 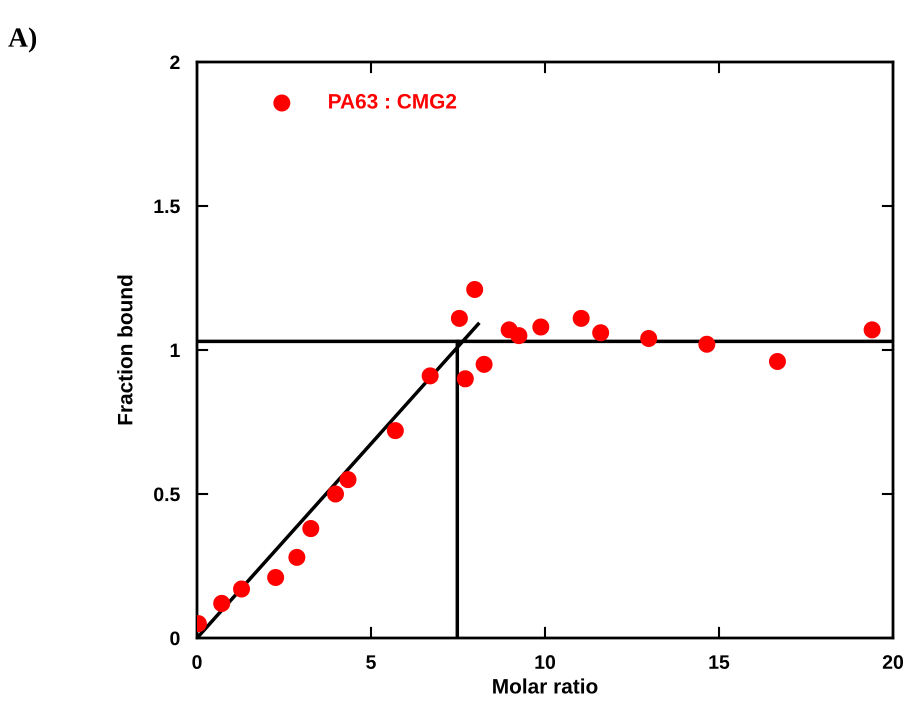 I want to click on text: A), so click(x=22, y=40).